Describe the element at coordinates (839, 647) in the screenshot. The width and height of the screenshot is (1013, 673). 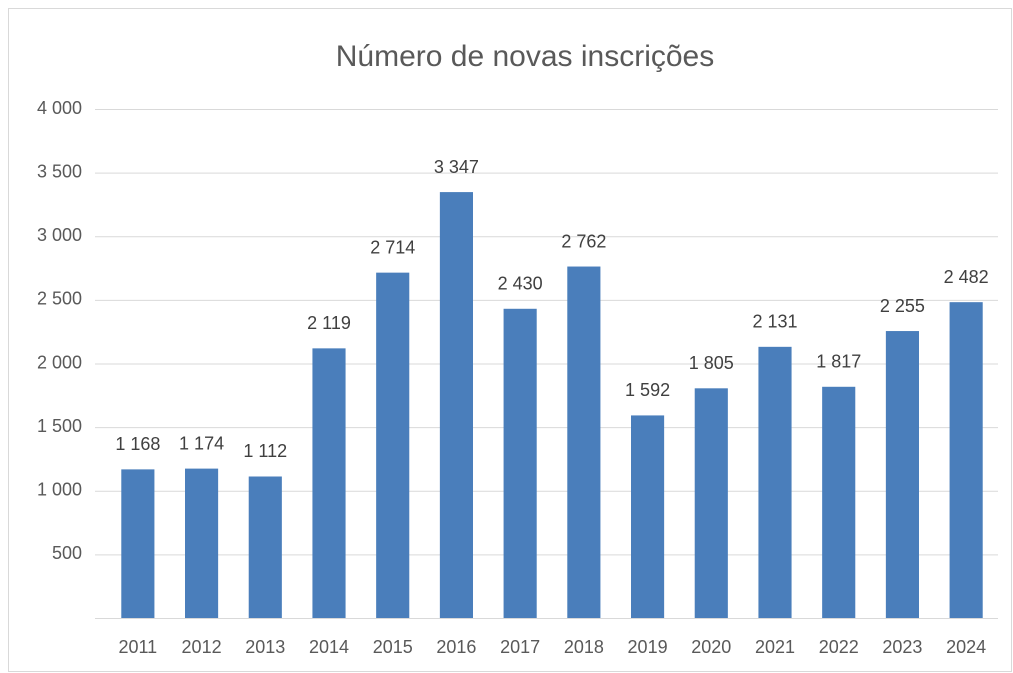
I see `x-tick-label: 2022` at that location.